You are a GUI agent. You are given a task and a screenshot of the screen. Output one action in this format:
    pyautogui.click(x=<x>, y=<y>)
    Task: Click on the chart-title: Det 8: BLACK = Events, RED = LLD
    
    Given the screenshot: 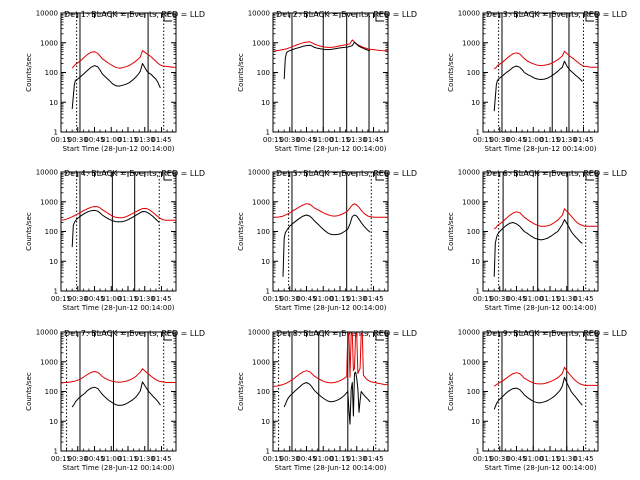 What is the action you would take?
    pyautogui.click(x=346, y=333)
    